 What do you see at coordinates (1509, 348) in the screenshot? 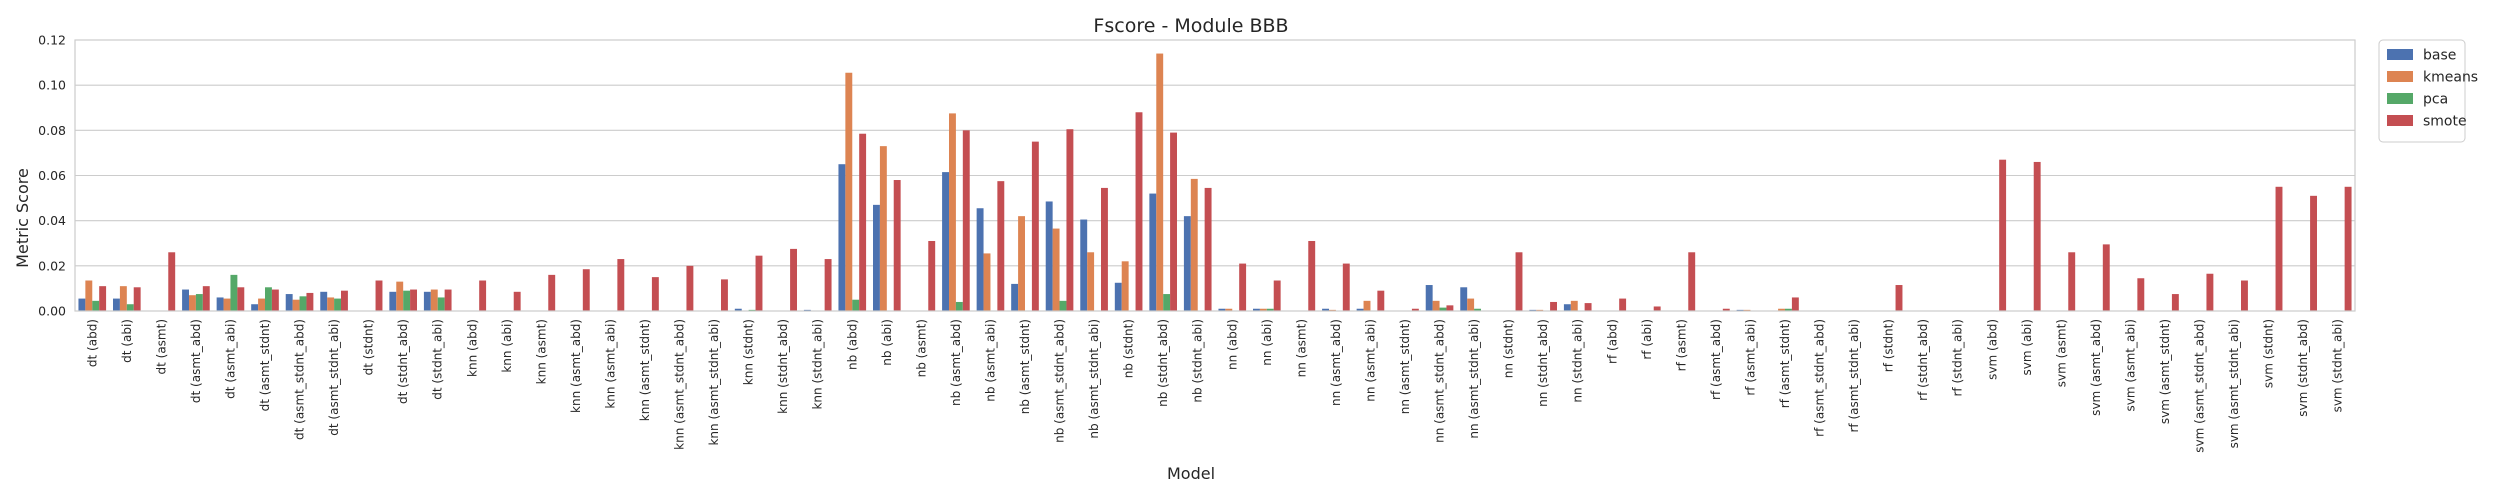
I see `x-tick-label: nn (stdnt)` at bounding box center [1509, 348].